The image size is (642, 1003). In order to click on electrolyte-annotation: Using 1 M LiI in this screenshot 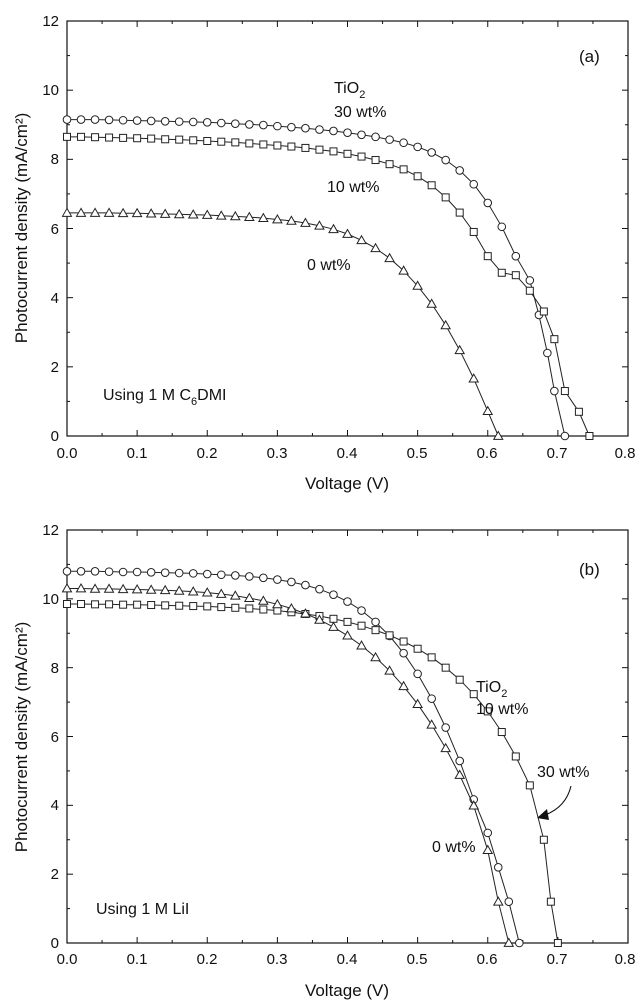, I will do `click(142, 909)`.